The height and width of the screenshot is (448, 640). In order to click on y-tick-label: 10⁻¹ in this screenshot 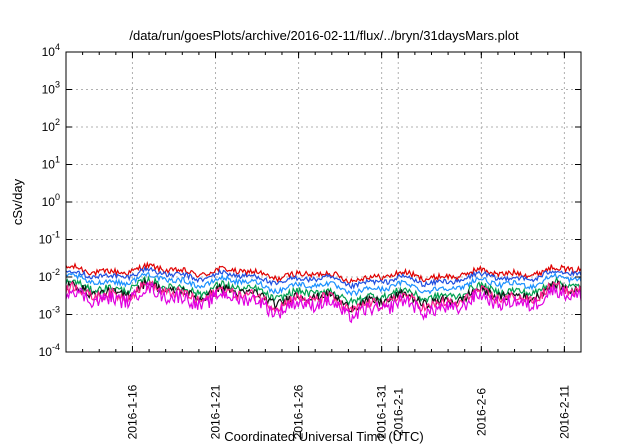, I will do `click(49, 238)`.